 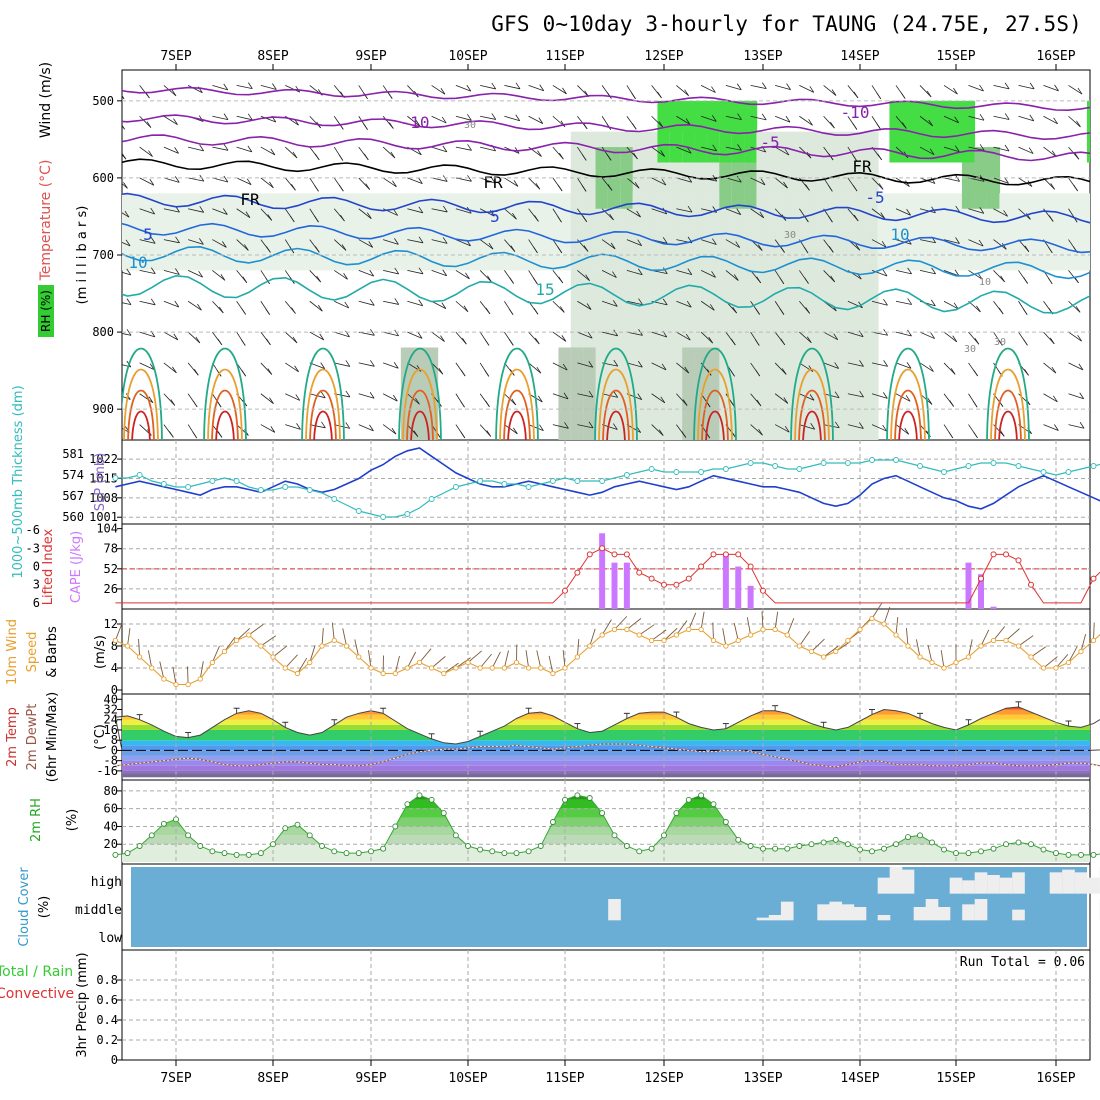 I want to click on contour-label: 10, so click(x=137, y=262).